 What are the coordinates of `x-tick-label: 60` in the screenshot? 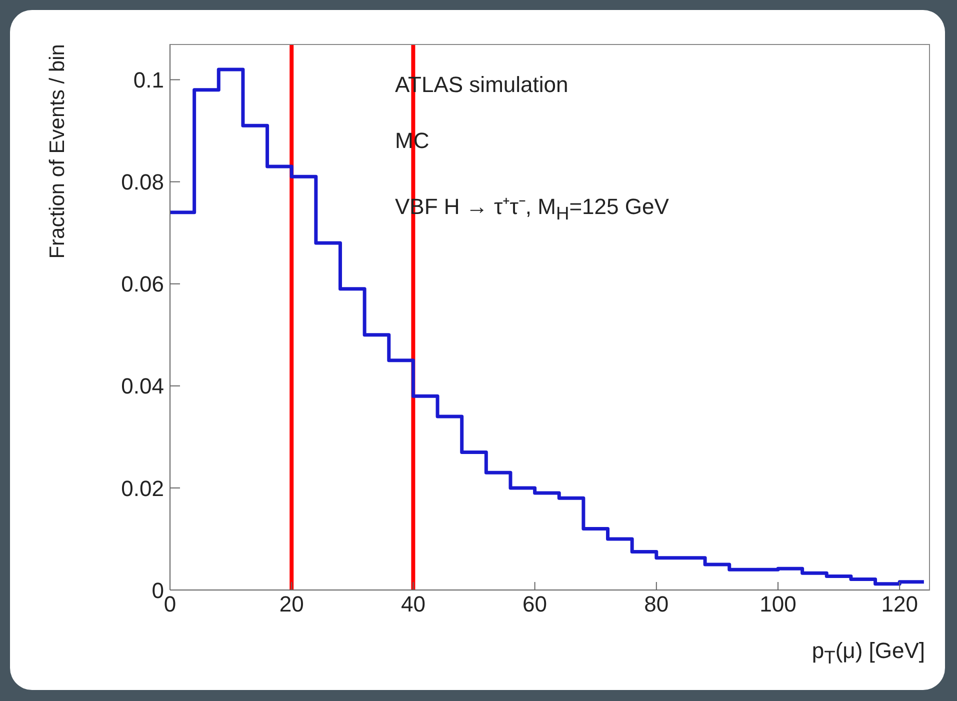 It's located at (535, 604).